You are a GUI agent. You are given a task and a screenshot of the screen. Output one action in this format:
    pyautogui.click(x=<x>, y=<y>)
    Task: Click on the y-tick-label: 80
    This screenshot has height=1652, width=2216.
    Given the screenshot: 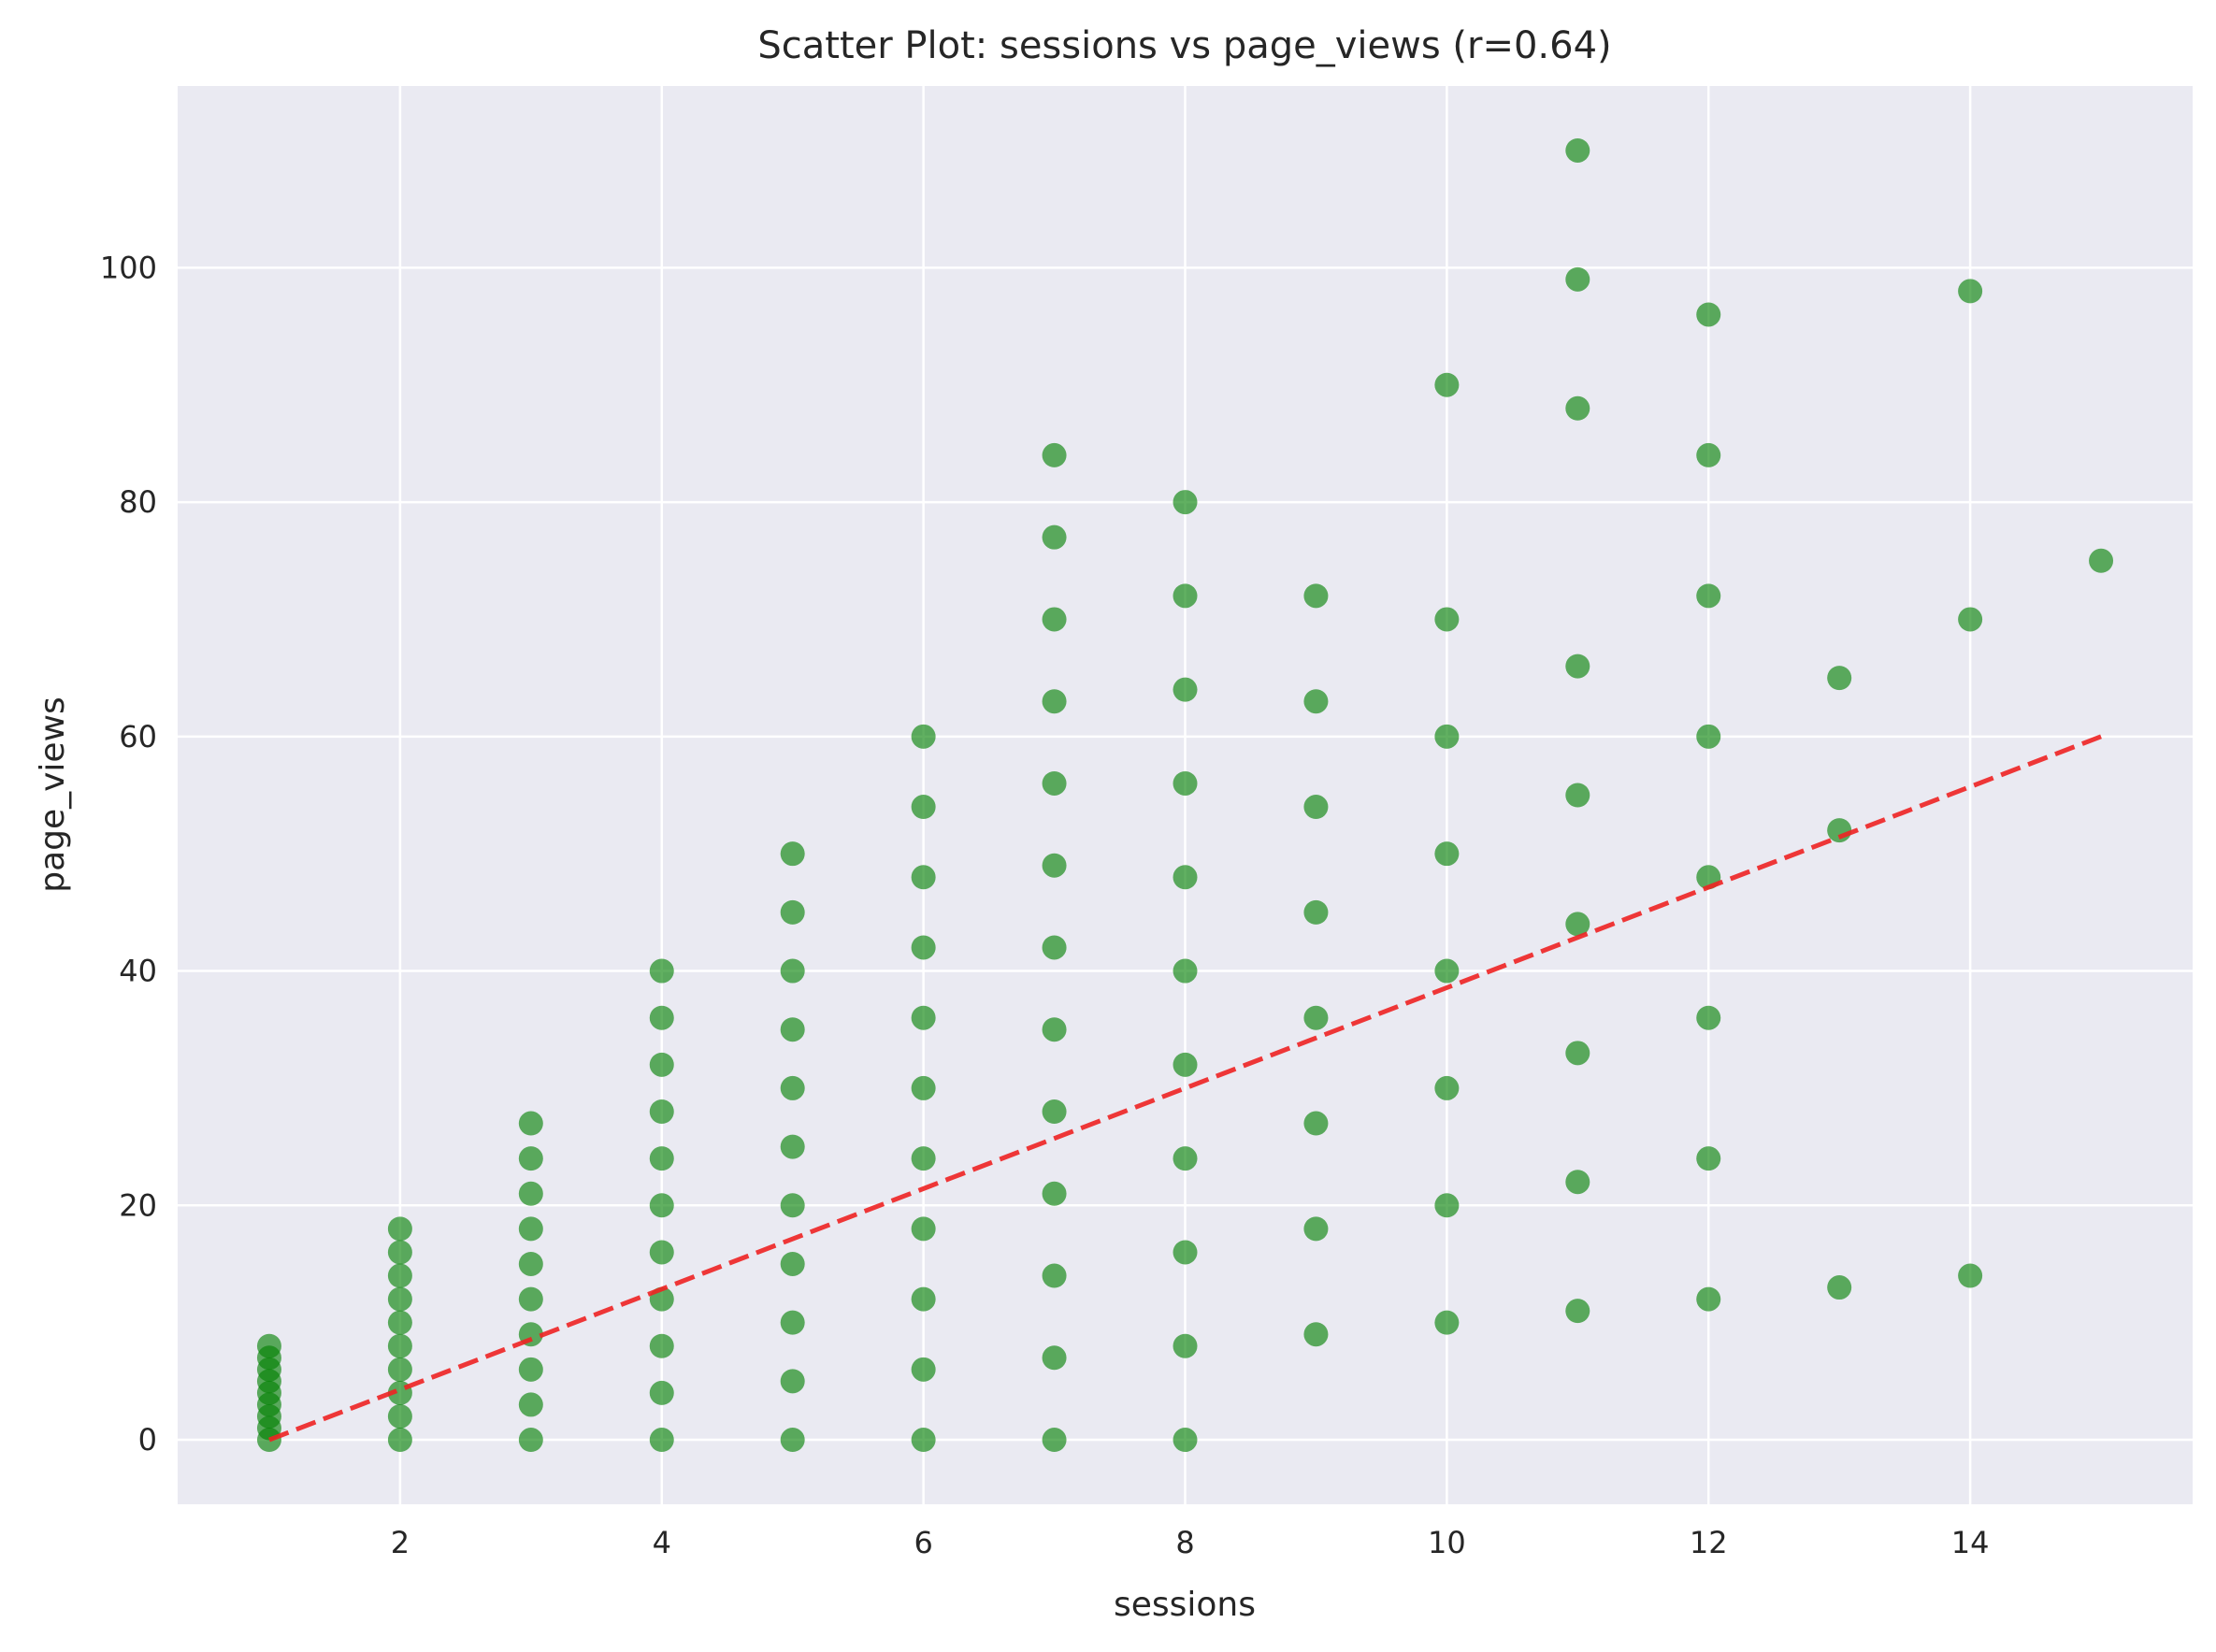 What is the action you would take?
    pyautogui.click(x=138, y=502)
    